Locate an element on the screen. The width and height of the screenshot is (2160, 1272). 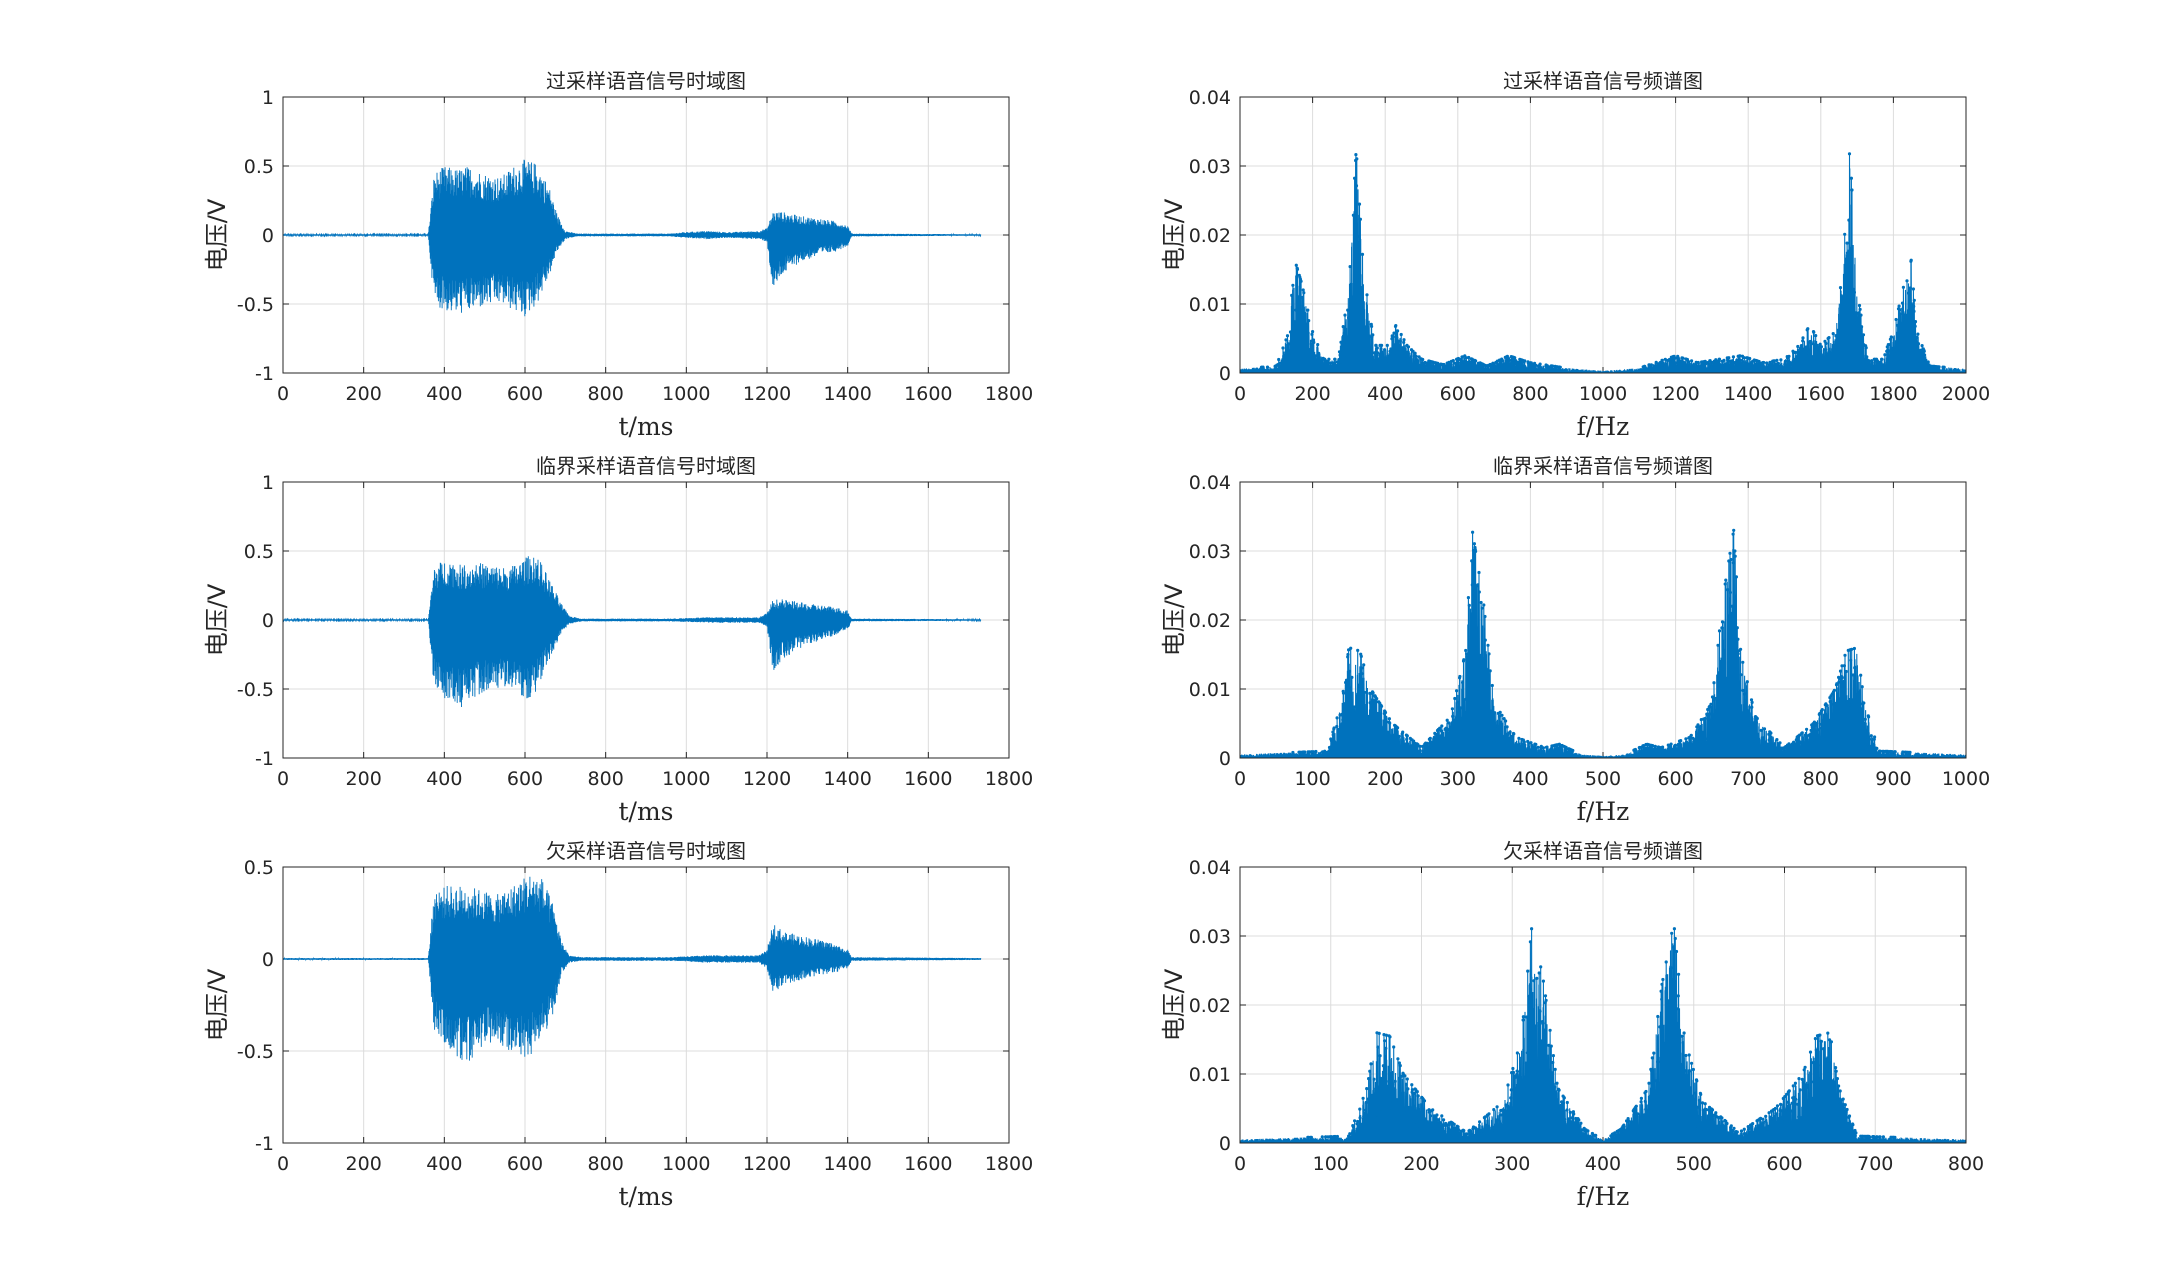
under-time-x-tick-label: 600 is located at coordinates (525, 1164).